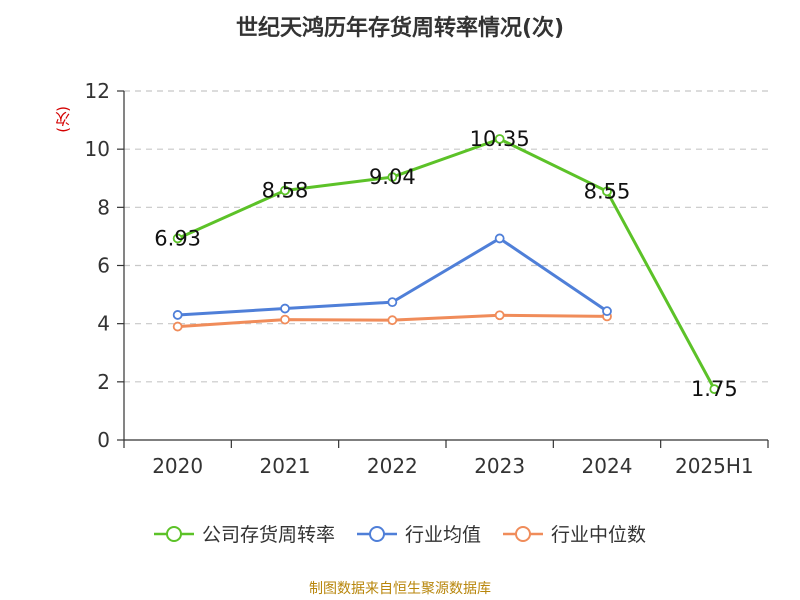 This screenshot has height=600, width=800. What do you see at coordinates (103, 382) in the screenshot?
I see `y-tick-label: 2` at bounding box center [103, 382].